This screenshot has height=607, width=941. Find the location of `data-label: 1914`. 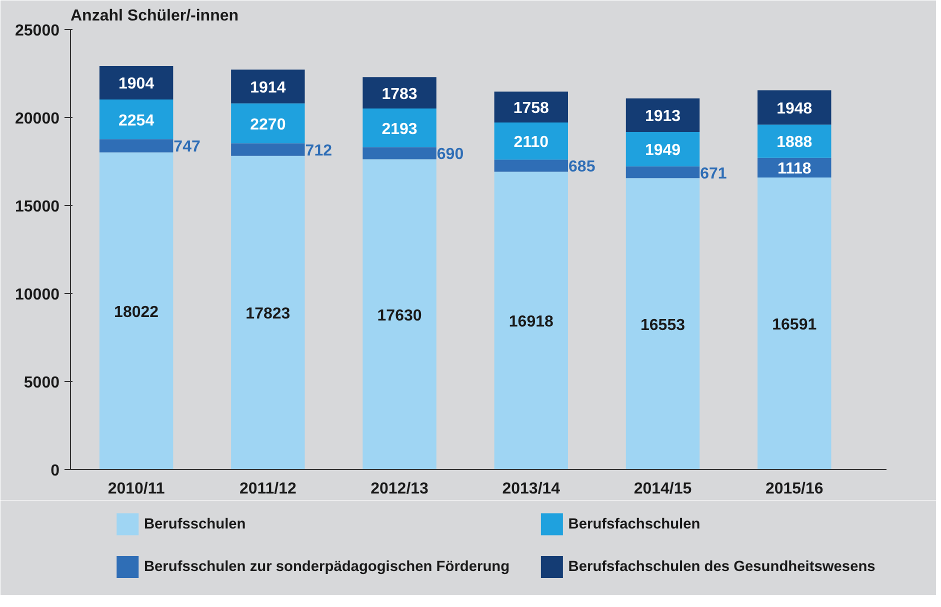

data-label: 1914 is located at coordinates (268, 87).